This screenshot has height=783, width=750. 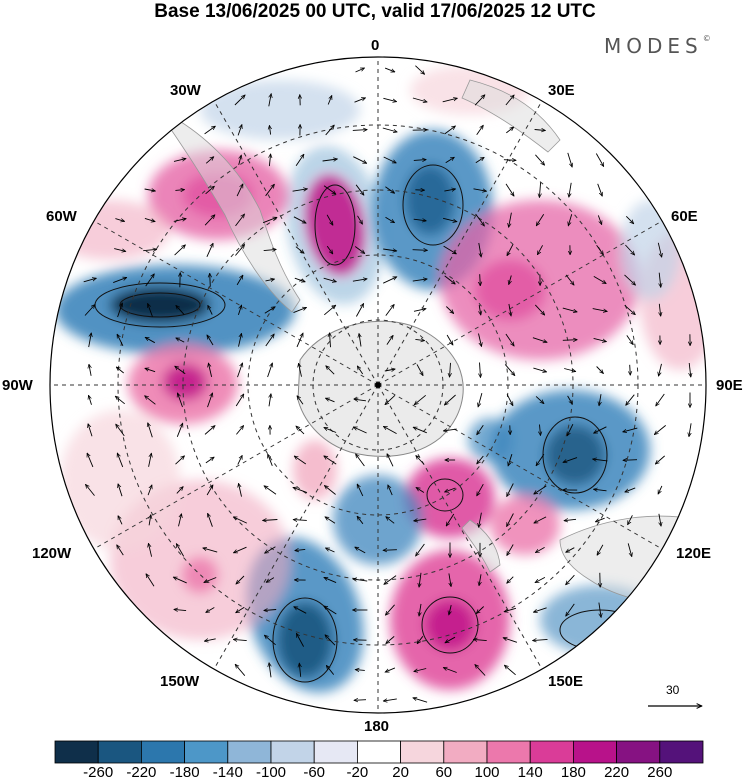 I want to click on lon-label-60w: 60W, so click(x=61, y=216).